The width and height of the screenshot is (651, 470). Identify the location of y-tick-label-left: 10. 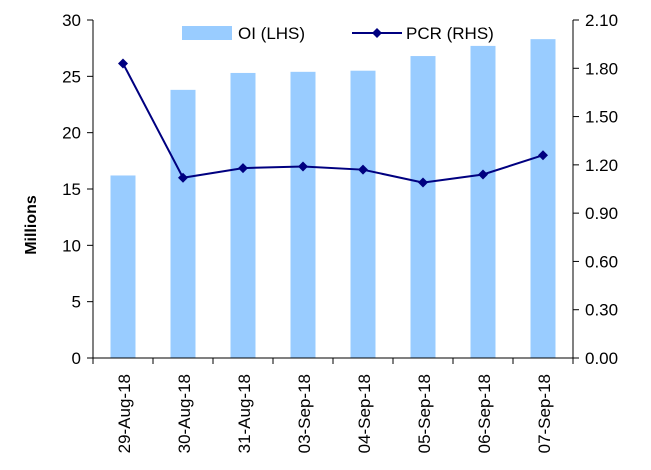
(71, 245).